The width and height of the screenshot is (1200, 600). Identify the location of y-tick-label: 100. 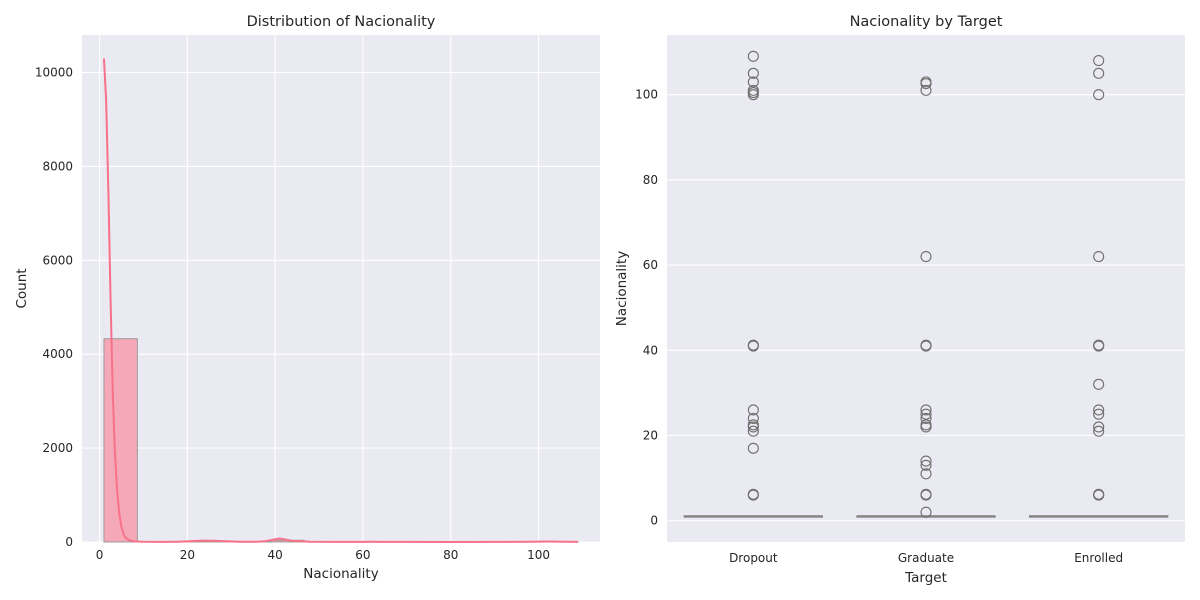
(646, 95).